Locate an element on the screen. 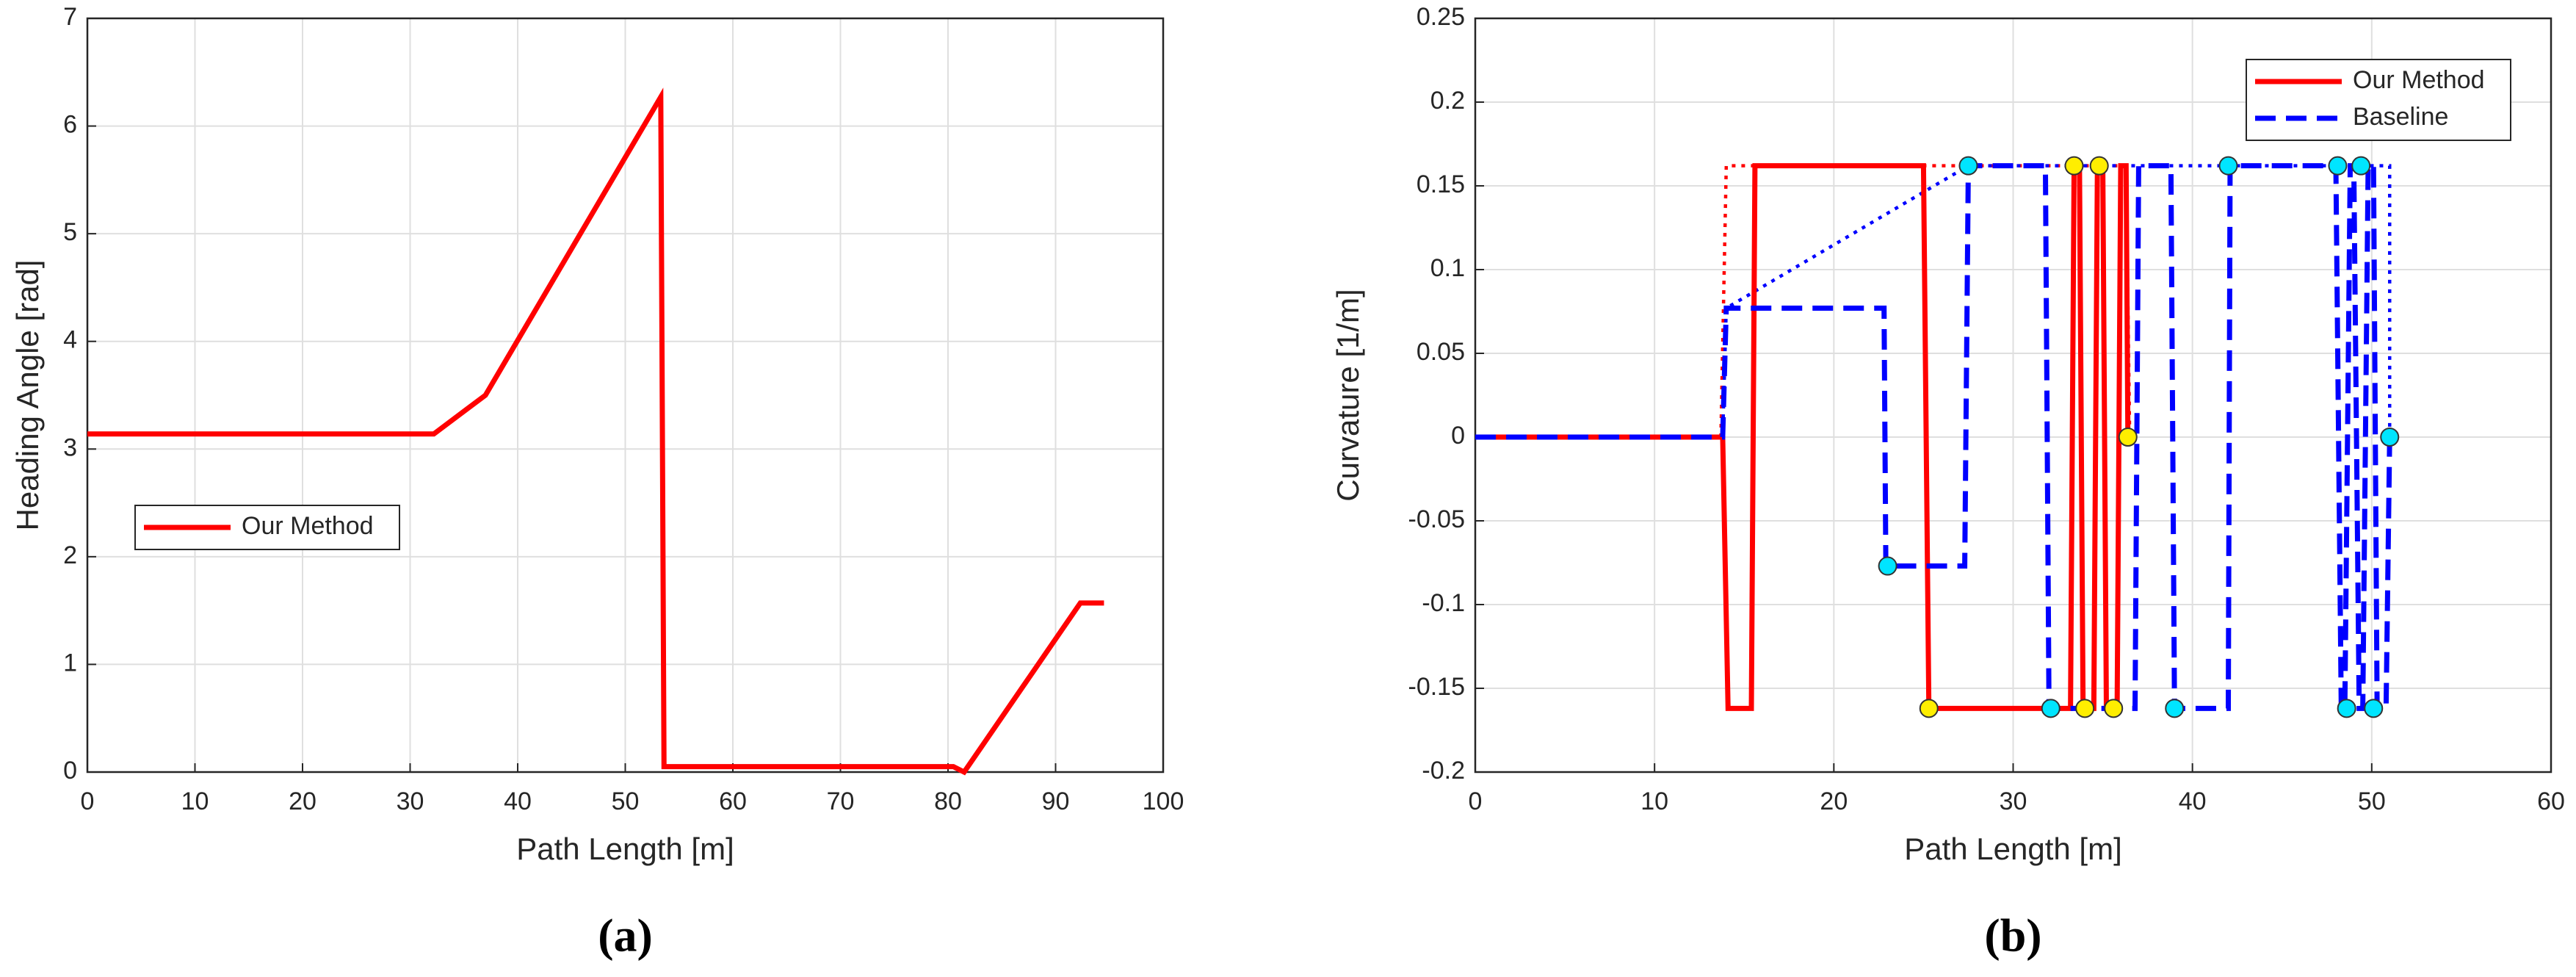 The height and width of the screenshot is (977, 2576). y-tick-label: 3 is located at coordinates (70, 447).